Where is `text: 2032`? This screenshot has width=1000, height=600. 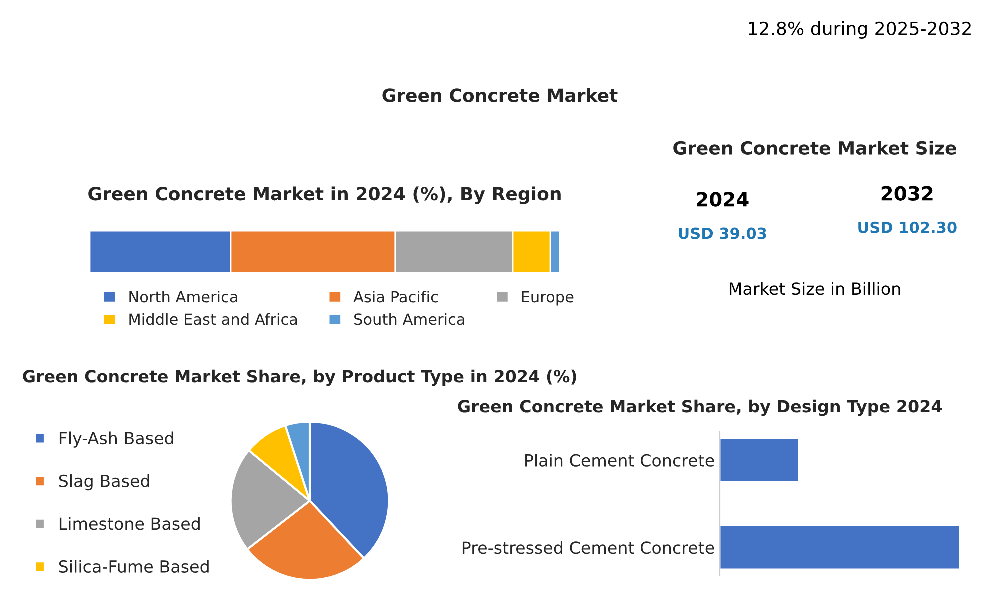
text: 2032 is located at coordinates (907, 193).